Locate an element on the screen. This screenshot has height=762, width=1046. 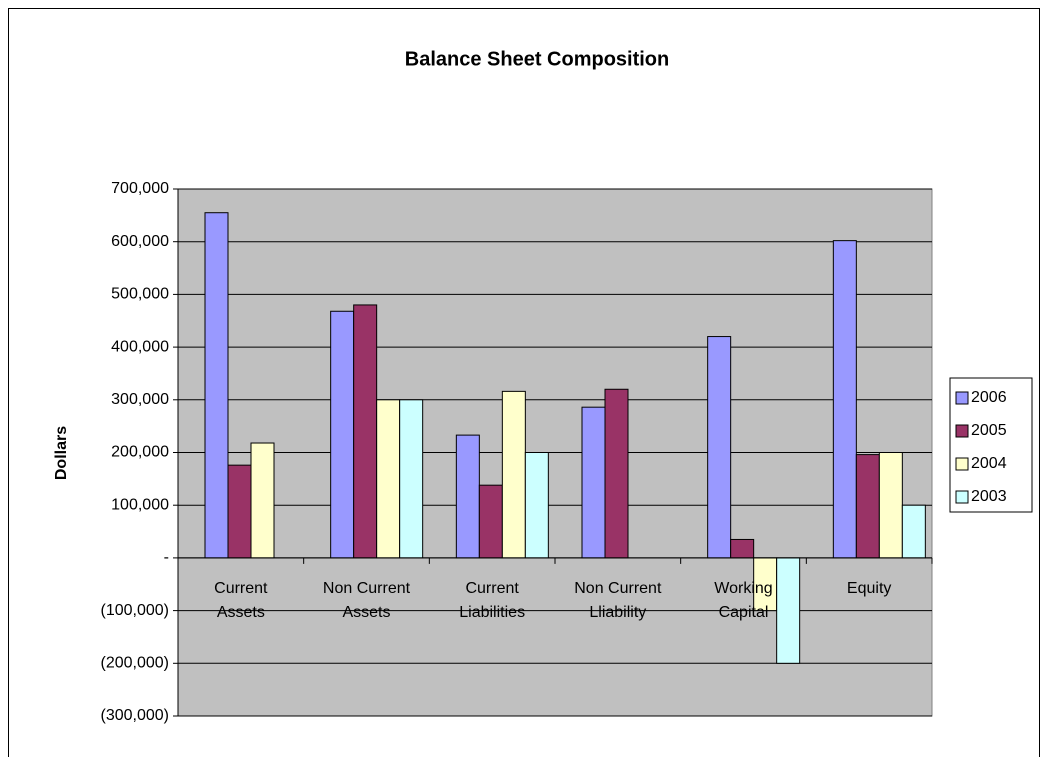
x-tick-label: Current Assets is located at coordinates (241, 600).